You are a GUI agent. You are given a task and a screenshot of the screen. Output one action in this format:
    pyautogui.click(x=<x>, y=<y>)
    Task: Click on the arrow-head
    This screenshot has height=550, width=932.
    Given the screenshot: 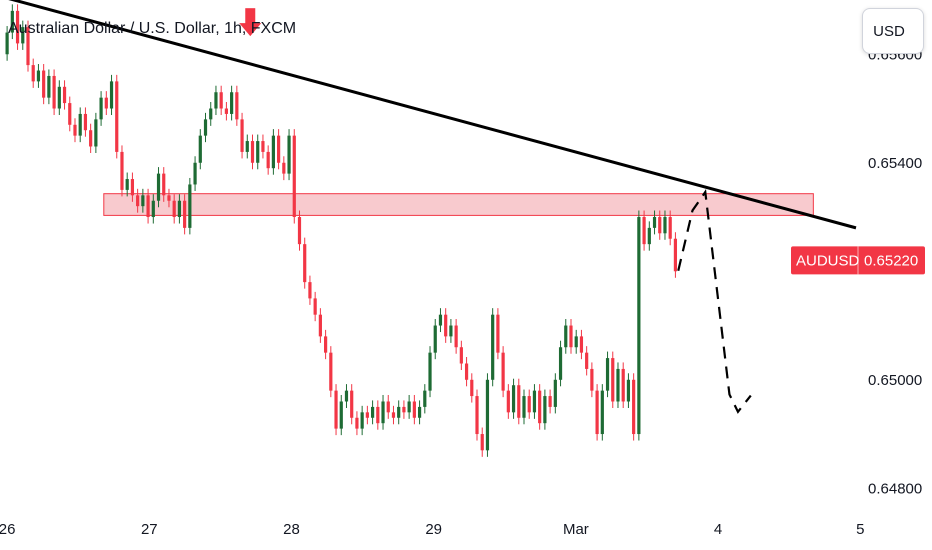 What is the action you would take?
    pyautogui.click(x=250, y=30)
    